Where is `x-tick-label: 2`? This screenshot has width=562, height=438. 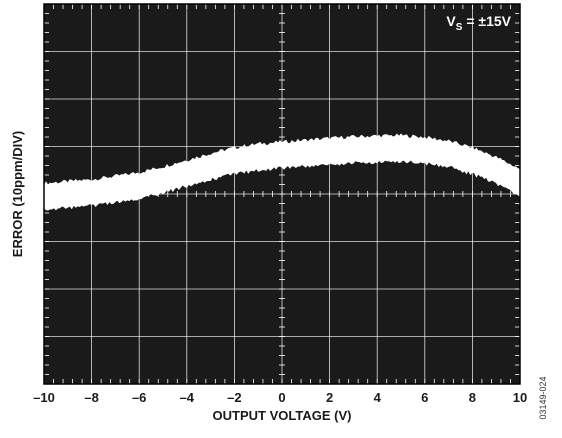 x-tick-label: 2 is located at coordinates (329, 397).